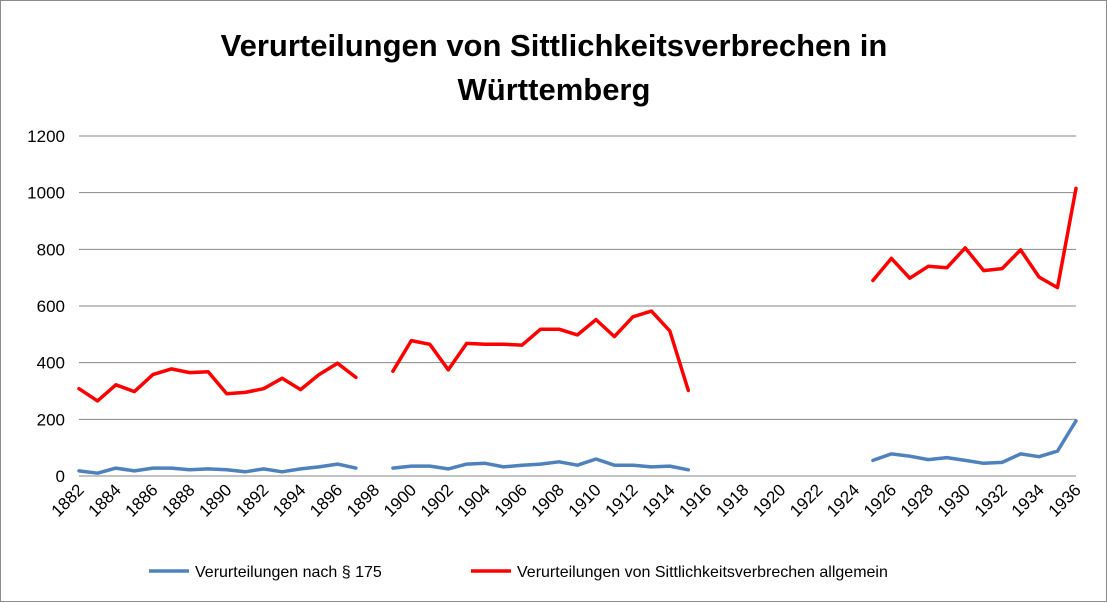  I want to click on y-axis-tick-labels: 0 200 400 600 800 1000 1200, so click(46, 306).